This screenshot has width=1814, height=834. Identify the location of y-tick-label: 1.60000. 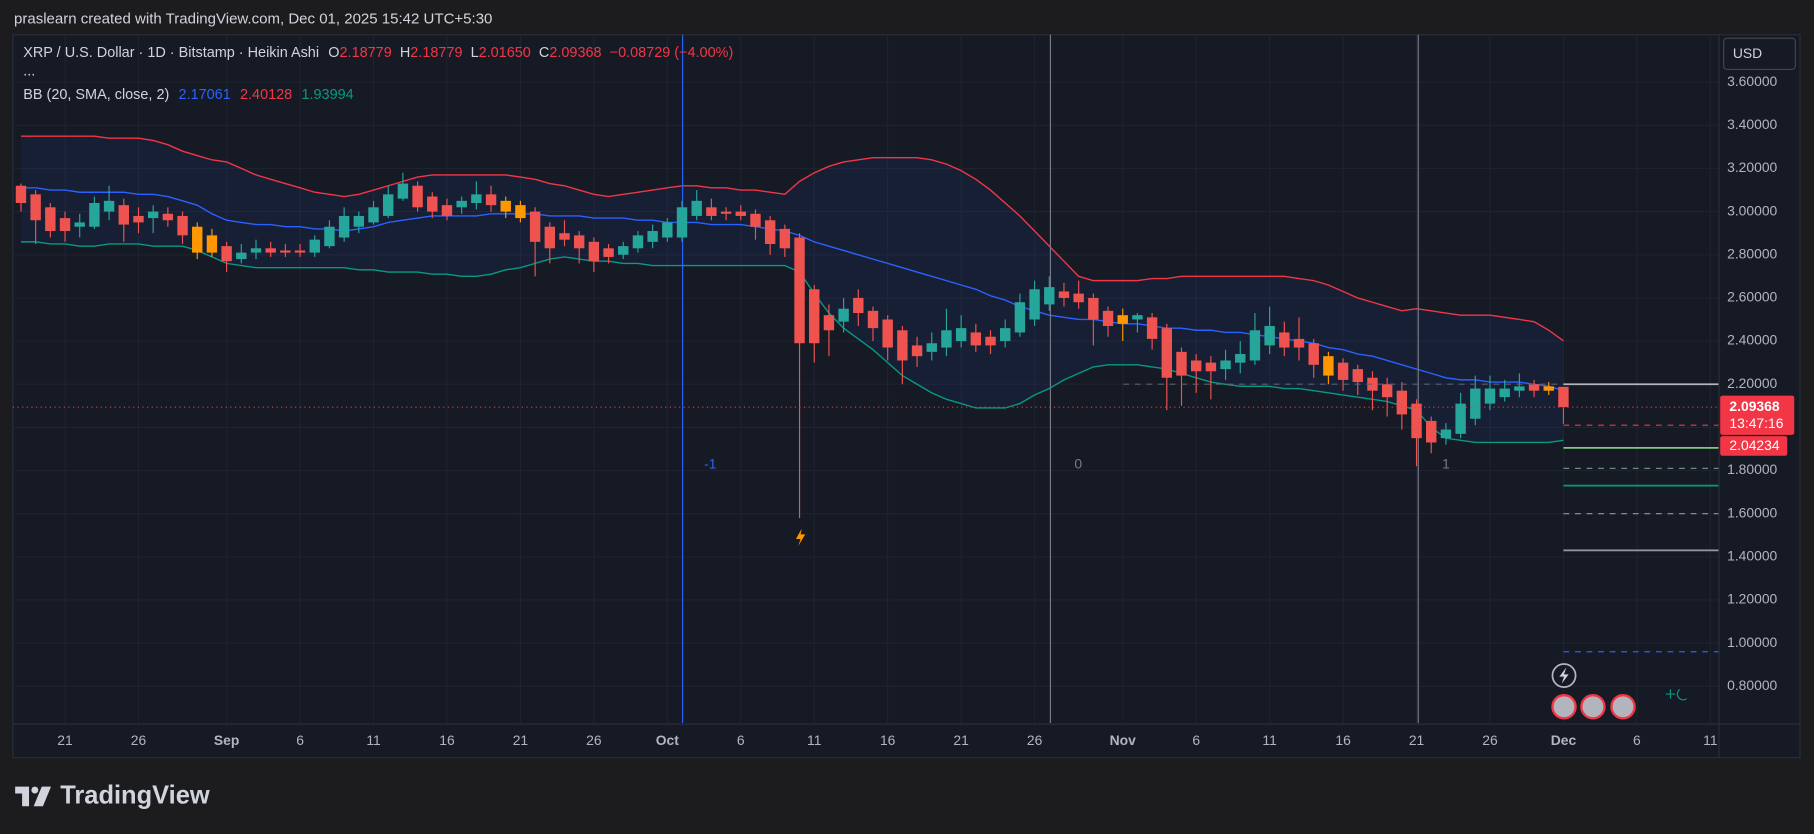
(1752, 512).